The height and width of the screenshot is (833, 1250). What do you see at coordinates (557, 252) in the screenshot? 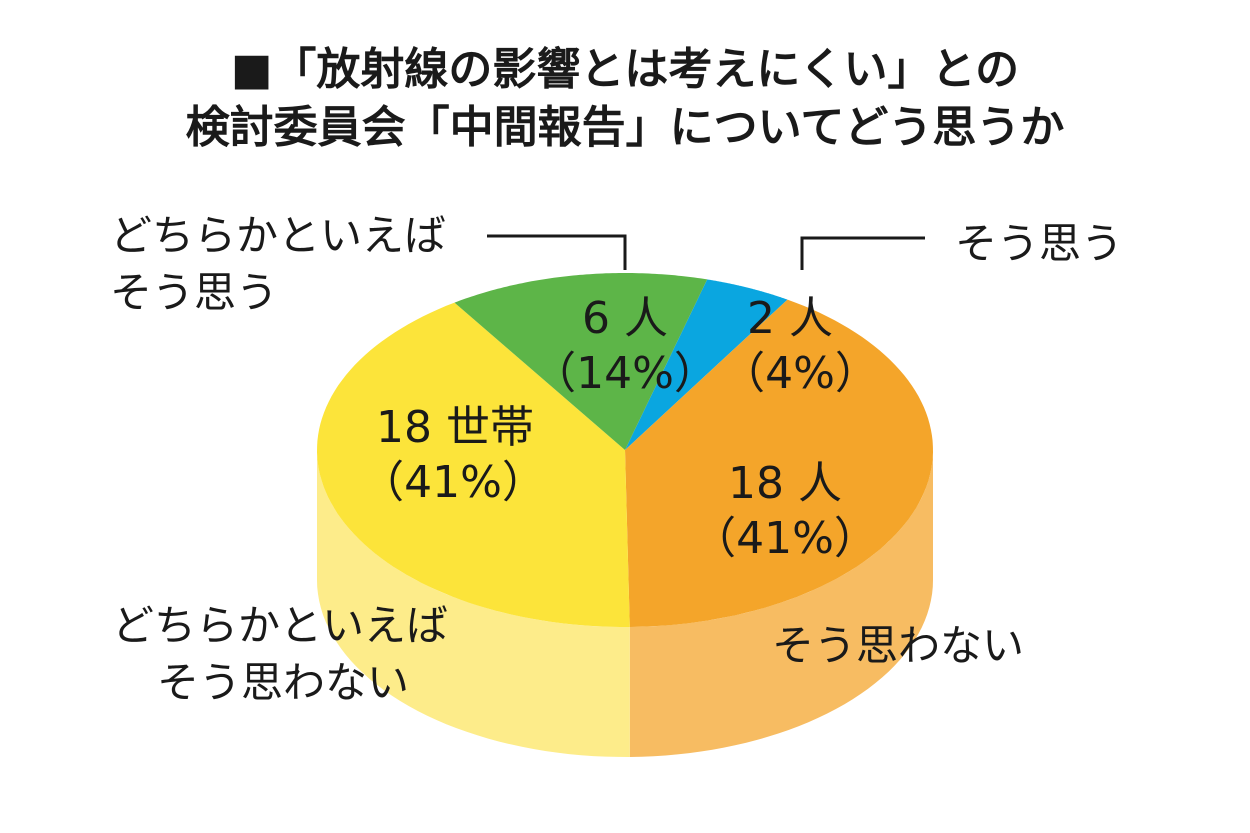
I see `leader-line-dochiraka-omou` at bounding box center [557, 252].